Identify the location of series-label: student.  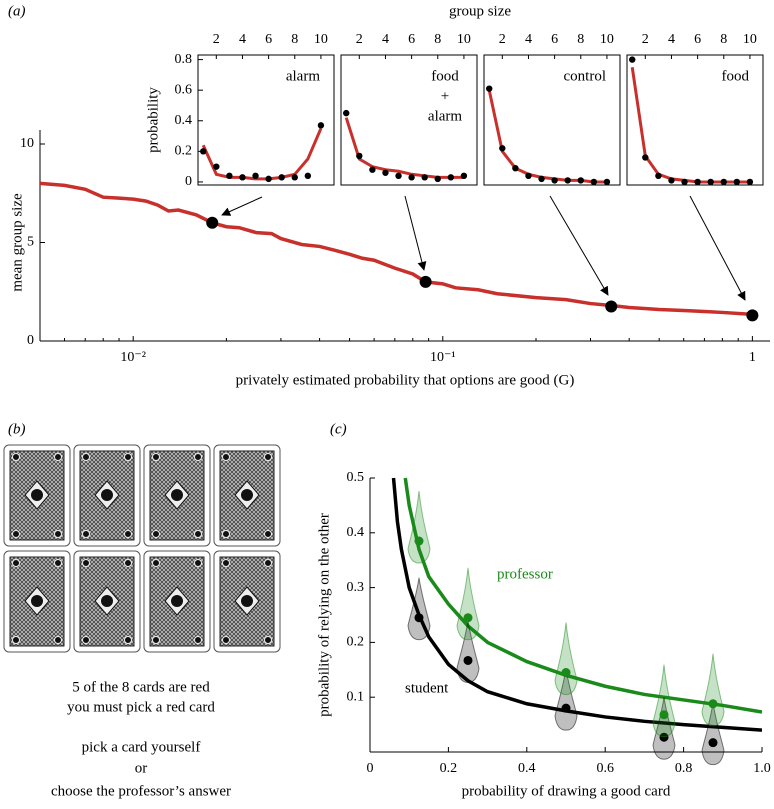
(427, 688).